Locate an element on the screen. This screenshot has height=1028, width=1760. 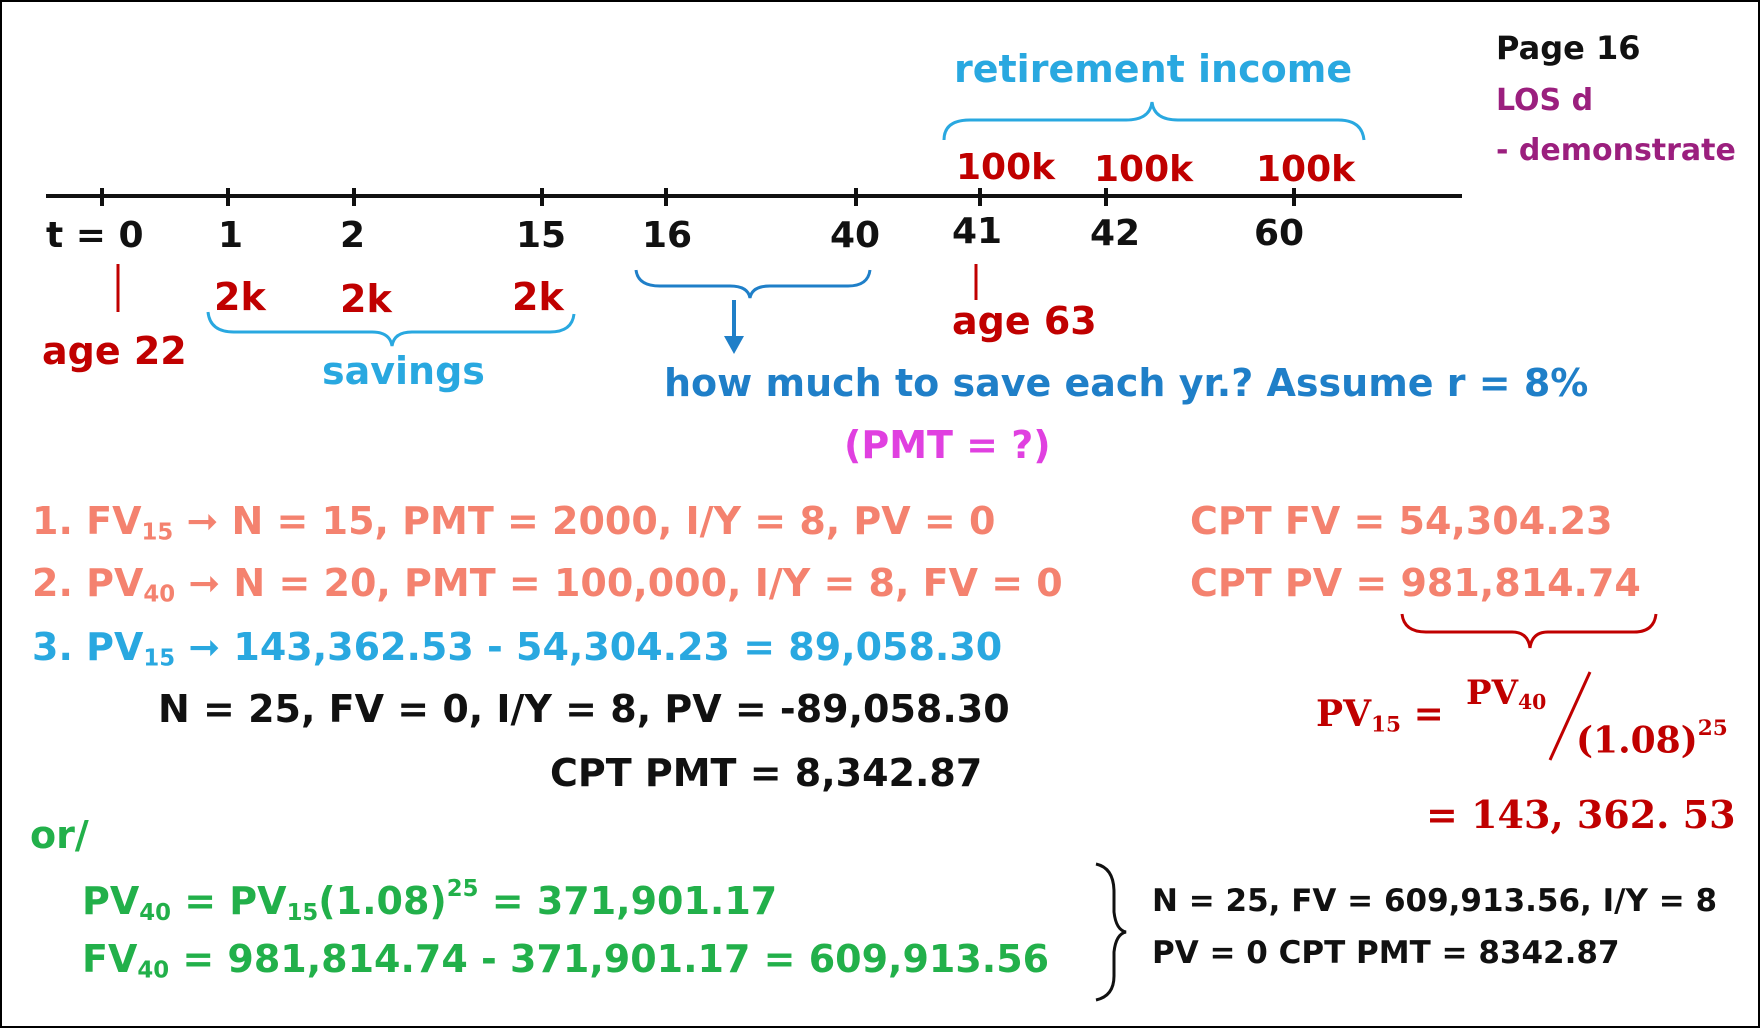
tick-label: 42 is located at coordinates (1115, 233).